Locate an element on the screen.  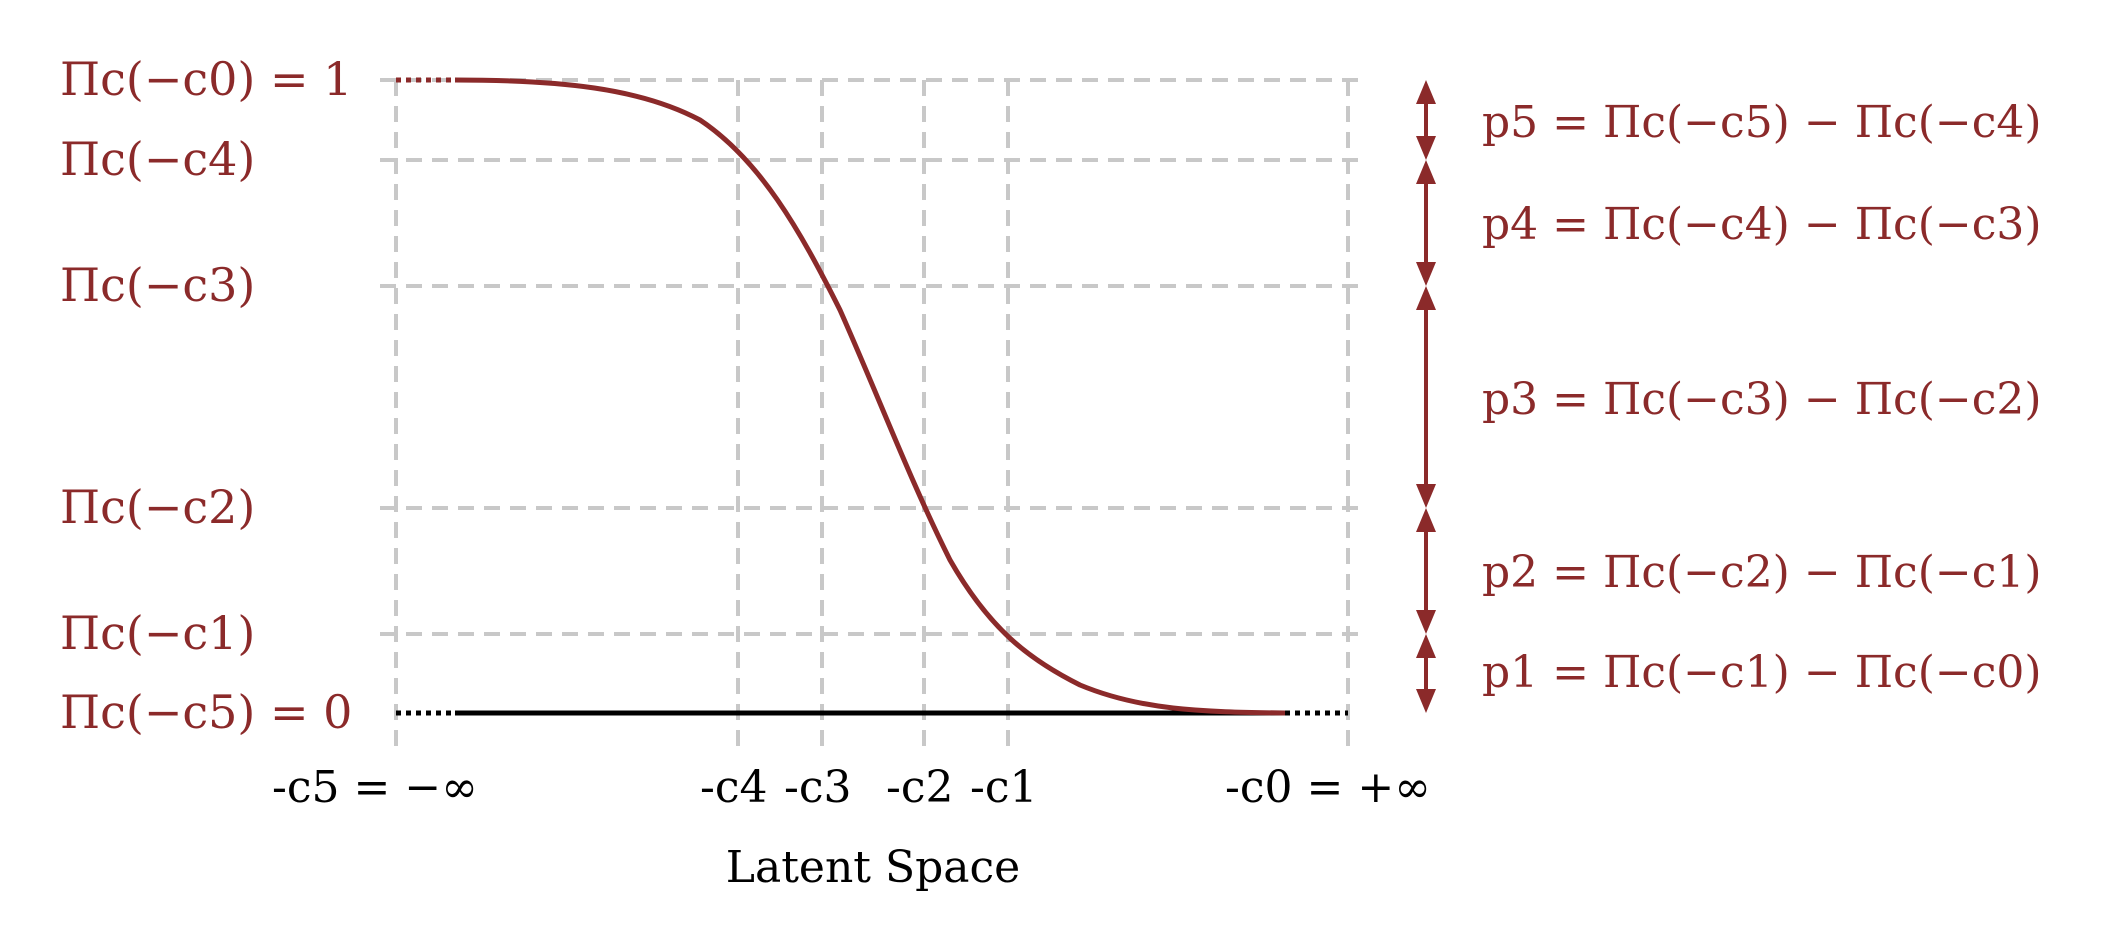
prob-label-p2: p2 = Πc(−c2) − Πc(−c1) is located at coordinates (1762, 572).